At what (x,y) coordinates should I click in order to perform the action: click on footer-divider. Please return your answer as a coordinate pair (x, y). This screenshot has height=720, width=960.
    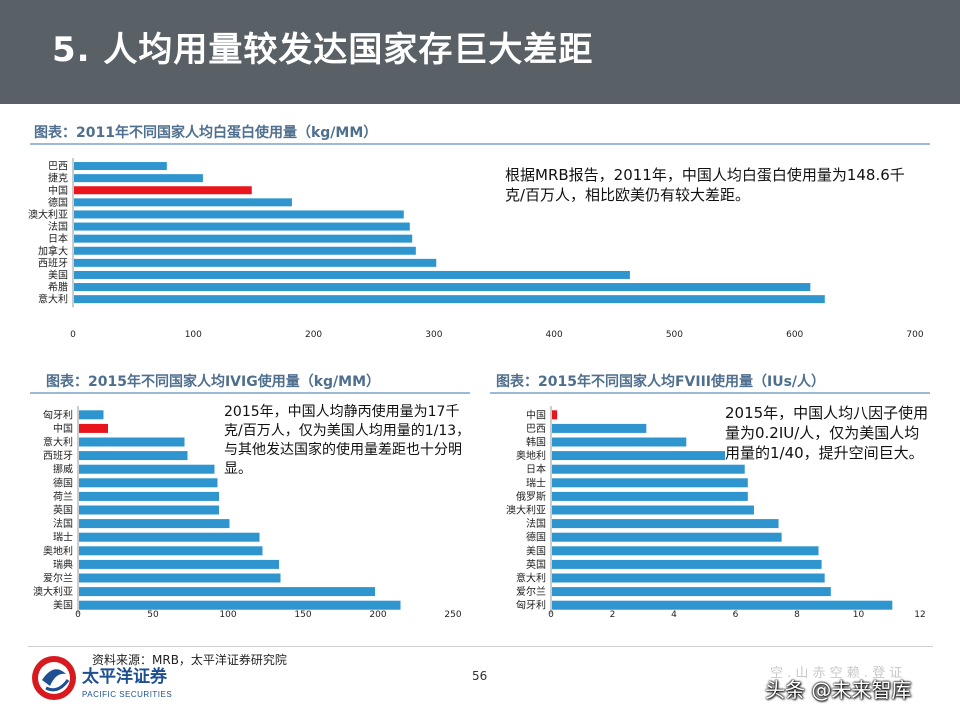
    Looking at the image, I should click on (480, 646).